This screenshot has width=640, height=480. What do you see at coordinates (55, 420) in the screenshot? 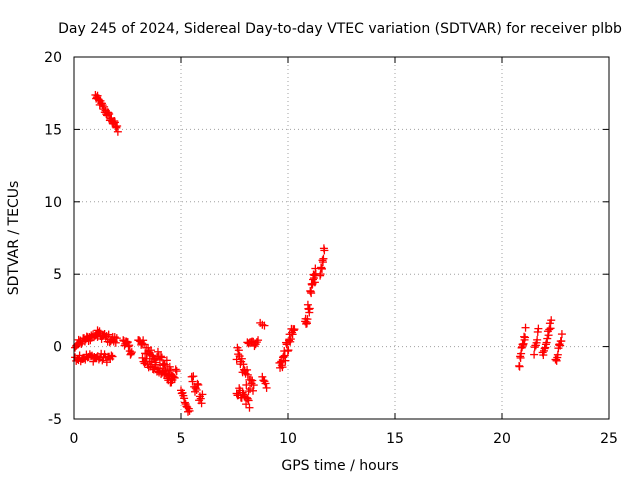
I see `y-tick-label: -5` at bounding box center [55, 420].